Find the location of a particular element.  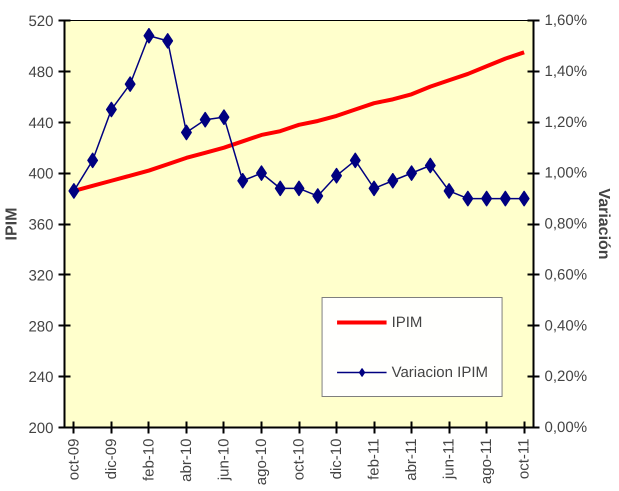

y-tick-label: 320 is located at coordinates (41, 275).